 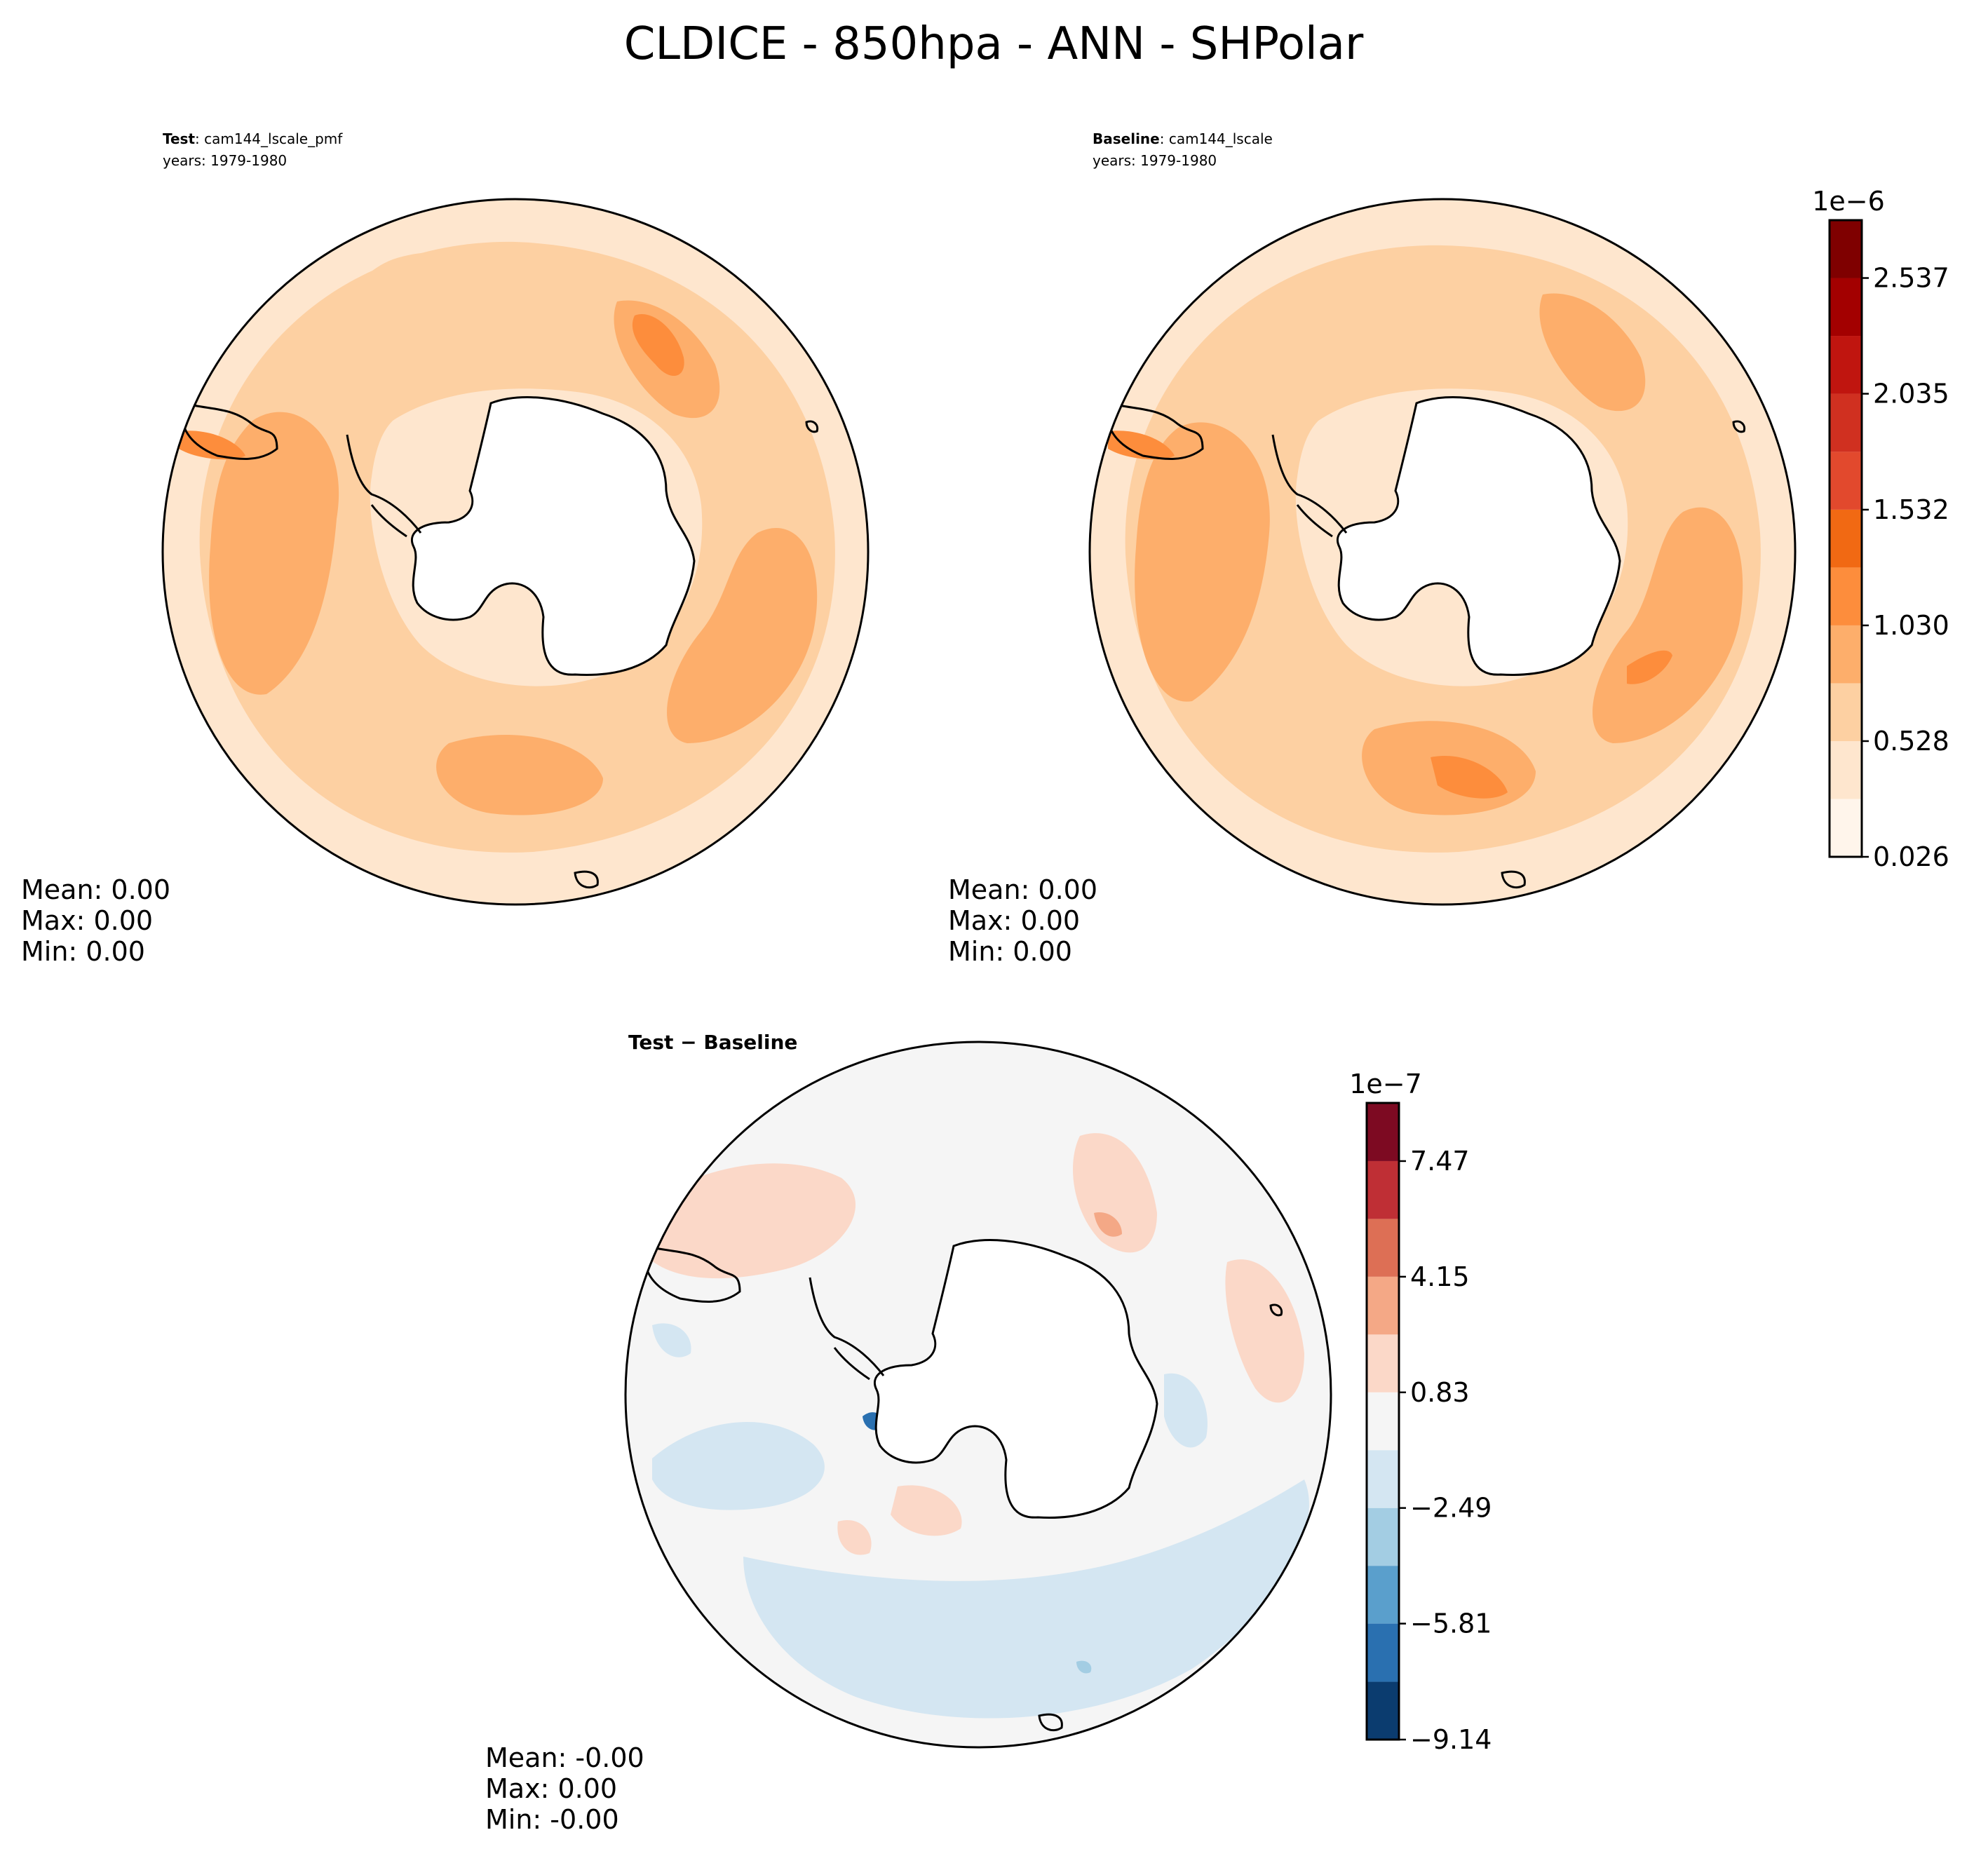 I want to click on map-test, so click(x=515, y=551).